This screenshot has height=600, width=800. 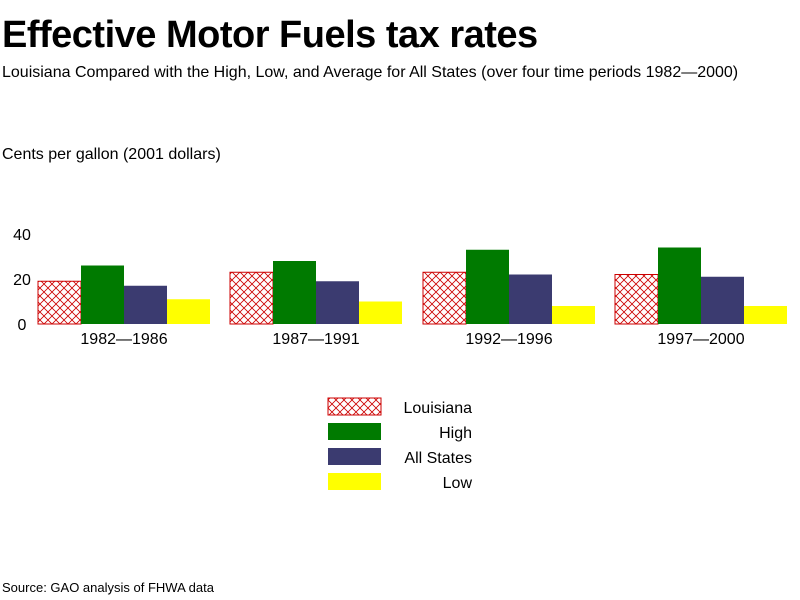 I want to click on x-tick-label: 1982—1986, so click(x=123, y=339).